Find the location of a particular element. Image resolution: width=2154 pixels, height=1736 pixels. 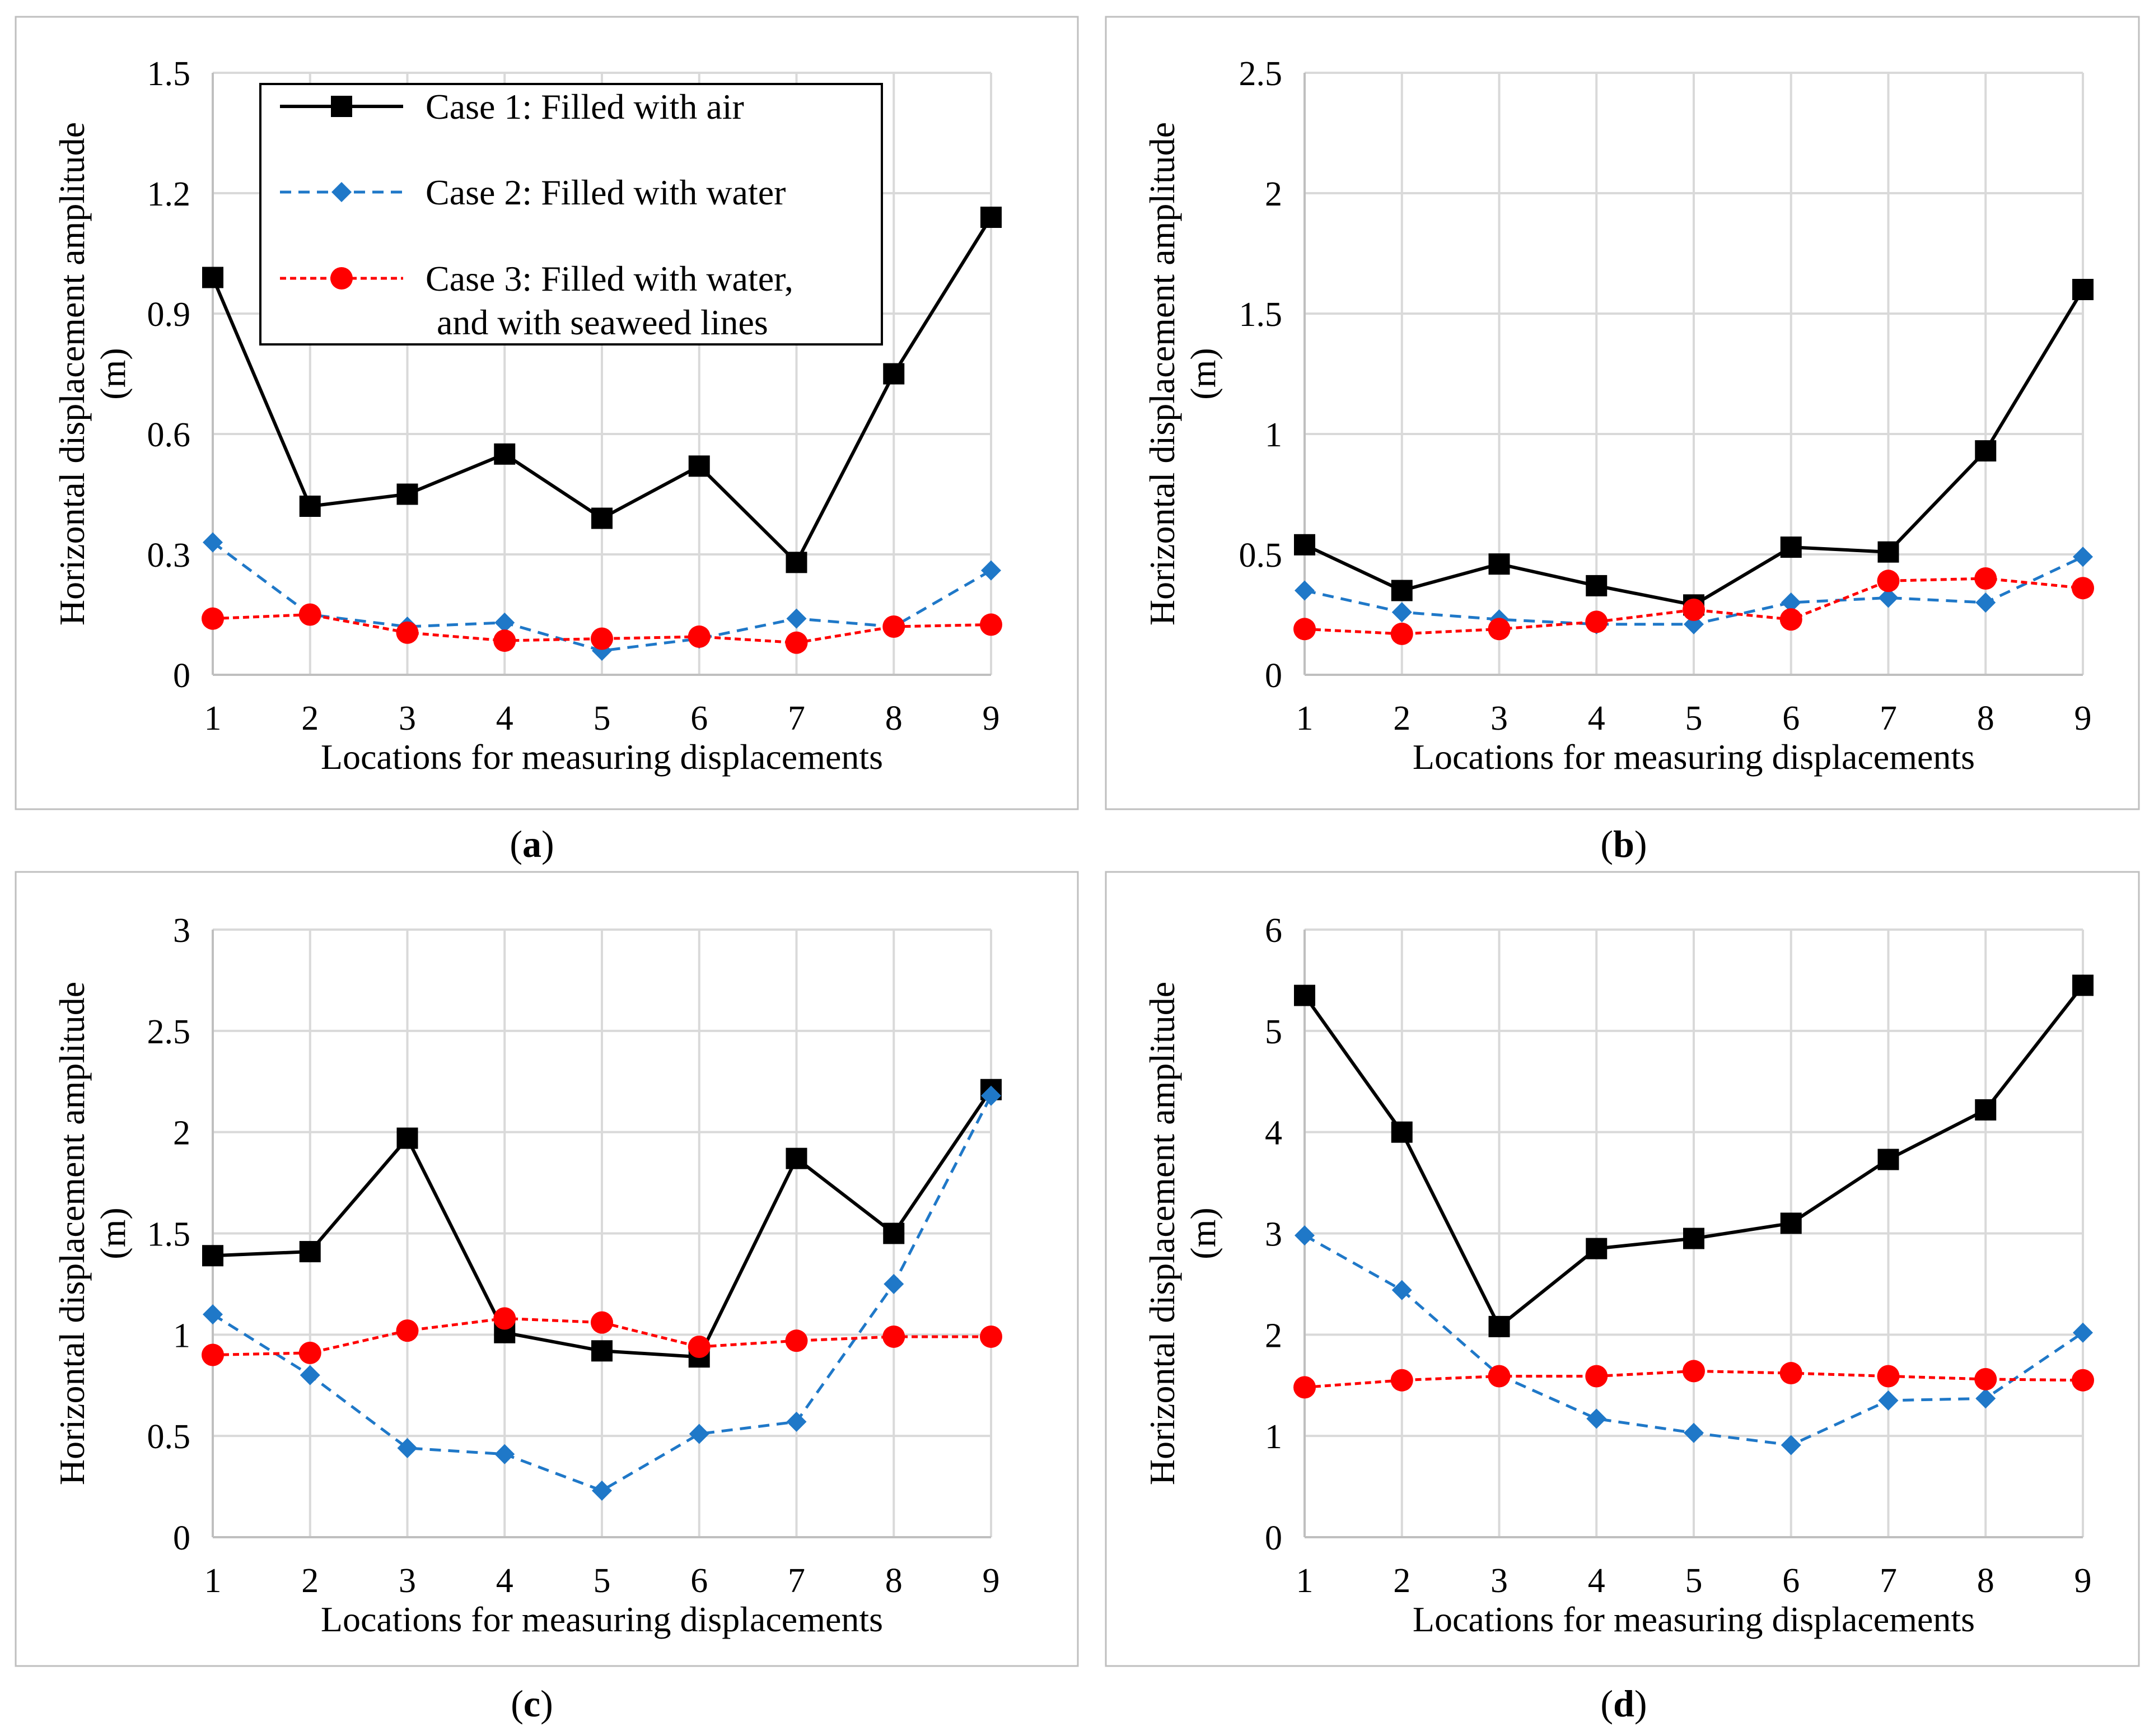

panel-label: (b) is located at coordinates (1623, 844).